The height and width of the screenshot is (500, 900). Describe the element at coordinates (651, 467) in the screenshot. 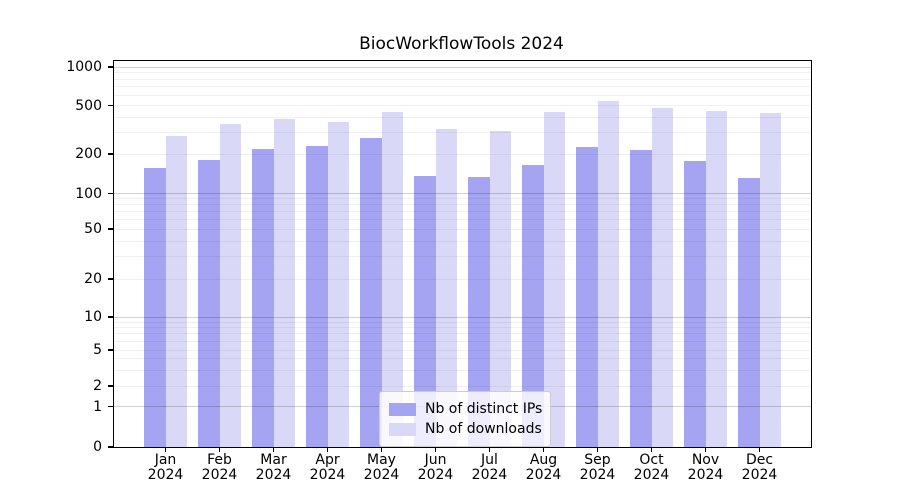

I see `x-tick-label: Oct 2024` at that location.